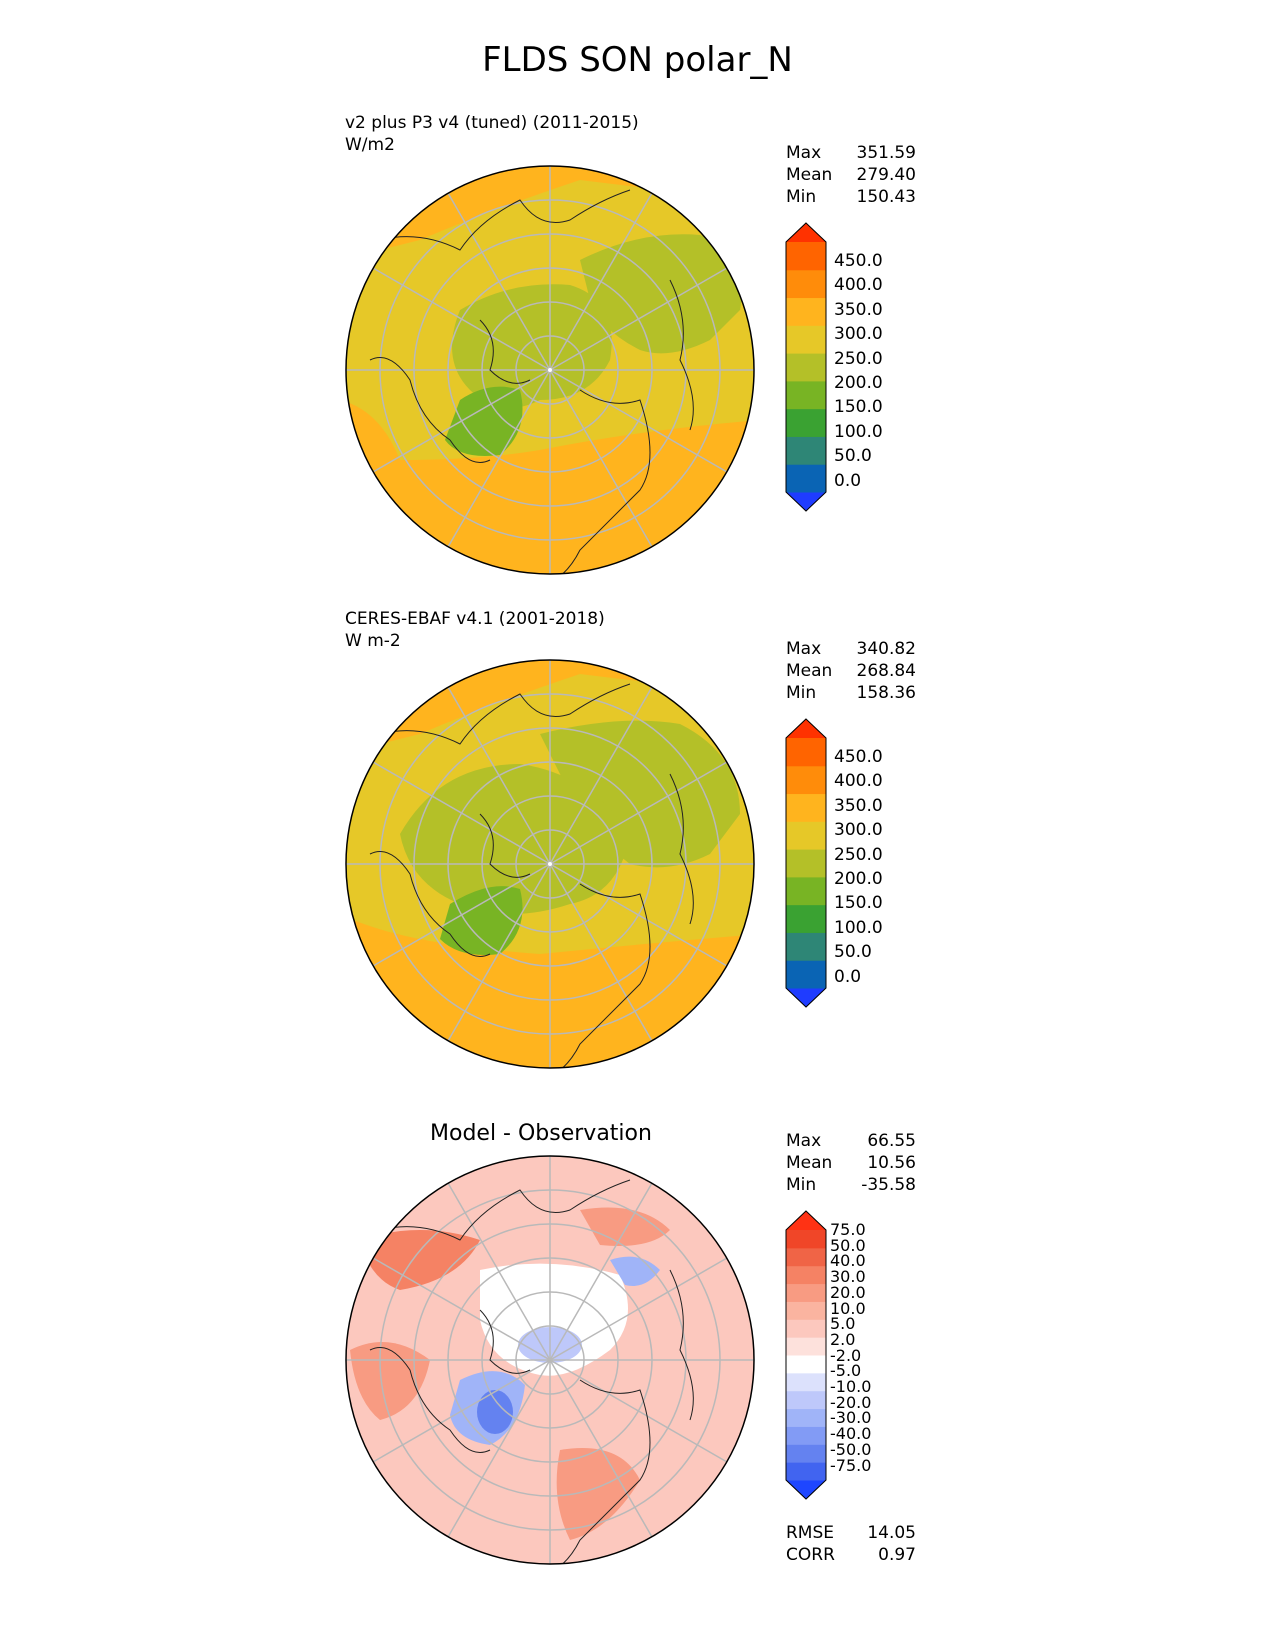 The height and width of the screenshot is (1650, 1275). Describe the element at coordinates (484, 421) in the screenshot. I see `map-1-greenland-region` at that location.